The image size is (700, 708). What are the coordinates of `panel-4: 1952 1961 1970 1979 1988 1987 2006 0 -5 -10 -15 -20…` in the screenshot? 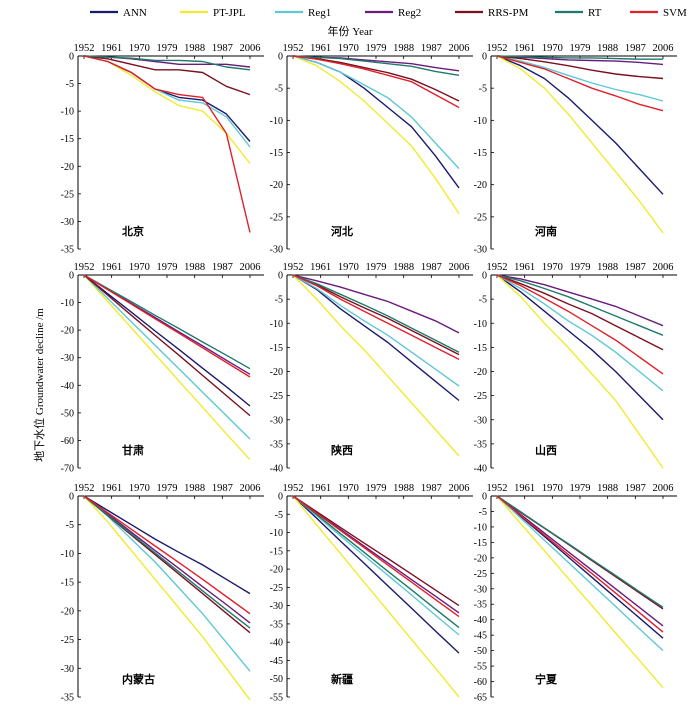 It's located at (371, 368).